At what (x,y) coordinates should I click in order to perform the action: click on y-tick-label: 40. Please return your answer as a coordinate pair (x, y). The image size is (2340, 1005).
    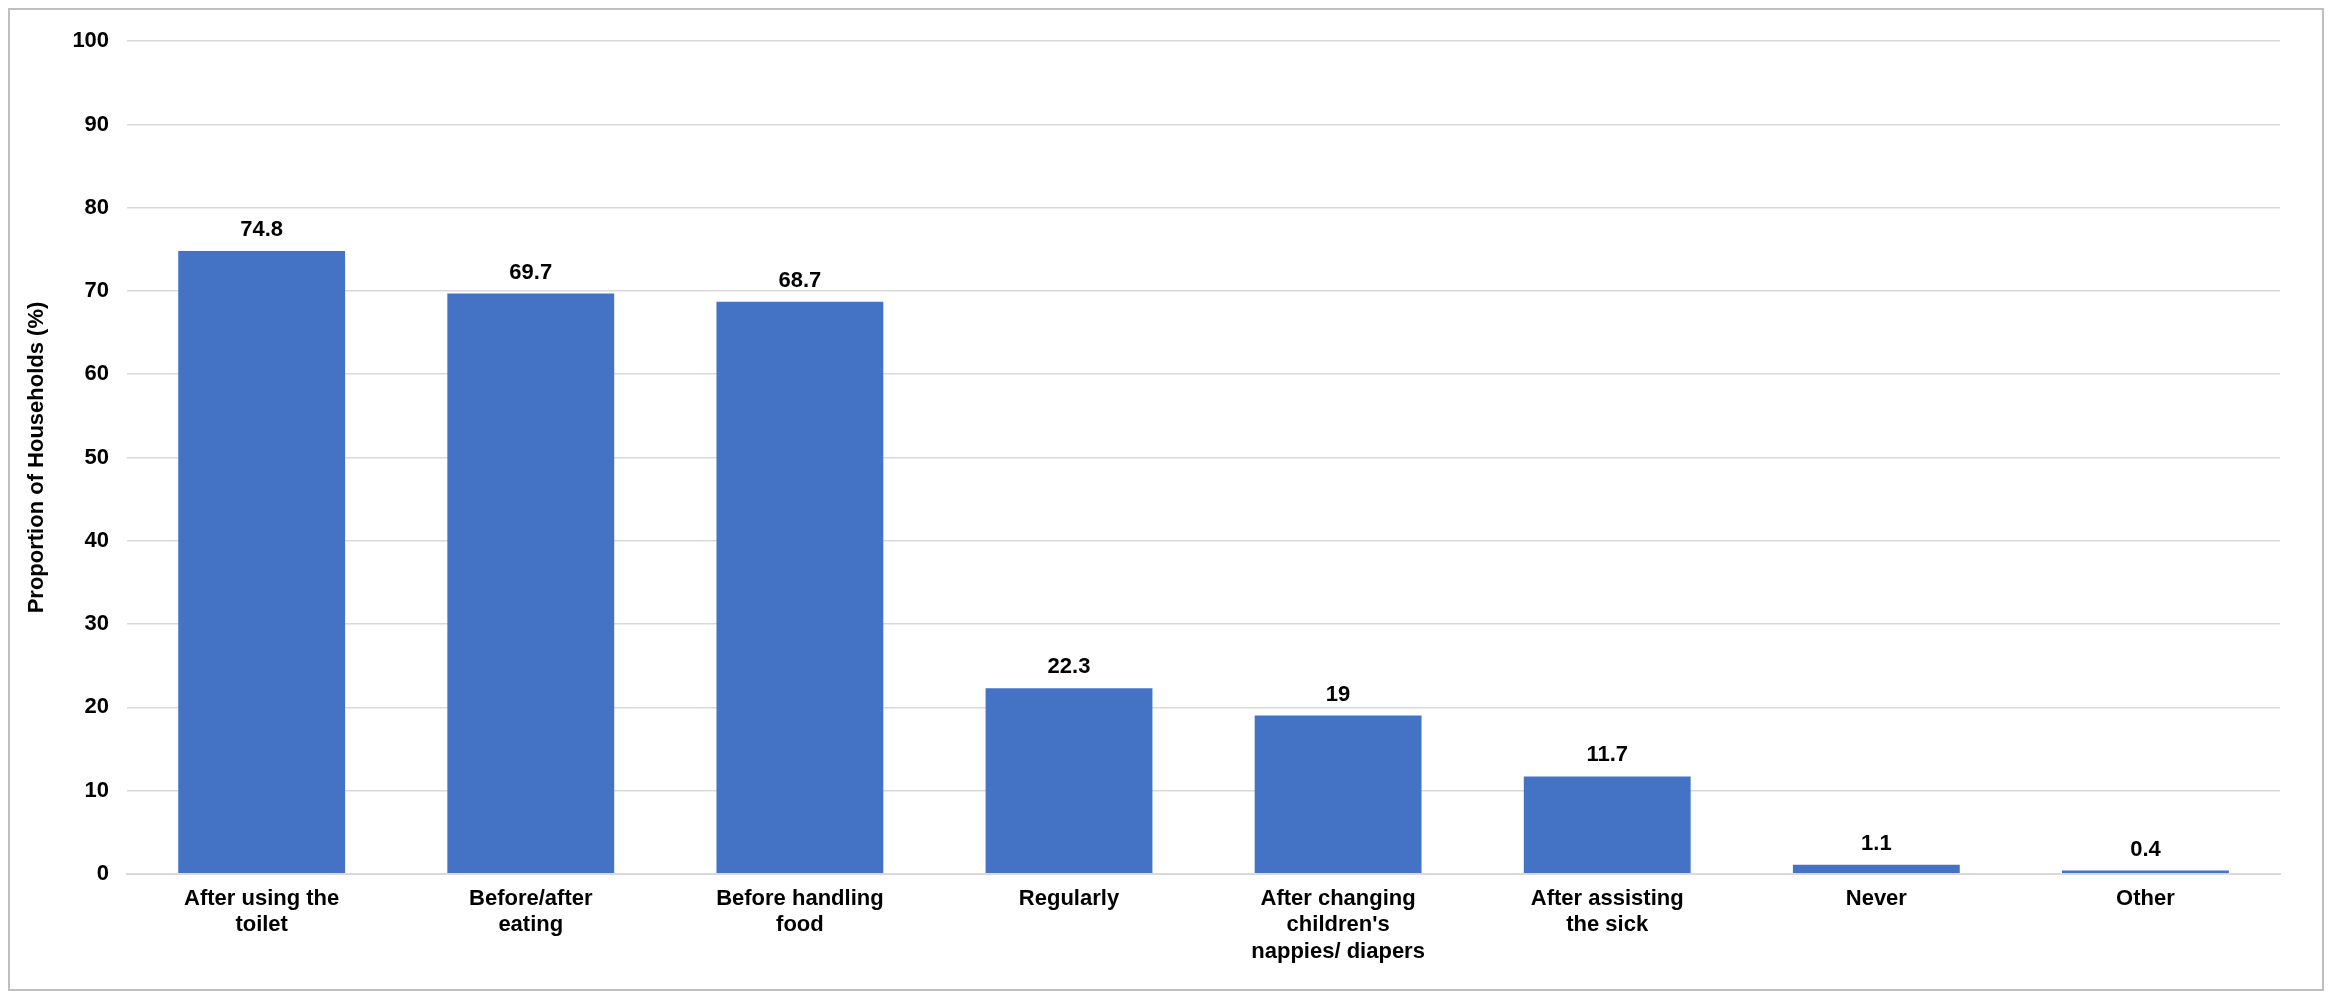
    Looking at the image, I should click on (97, 539).